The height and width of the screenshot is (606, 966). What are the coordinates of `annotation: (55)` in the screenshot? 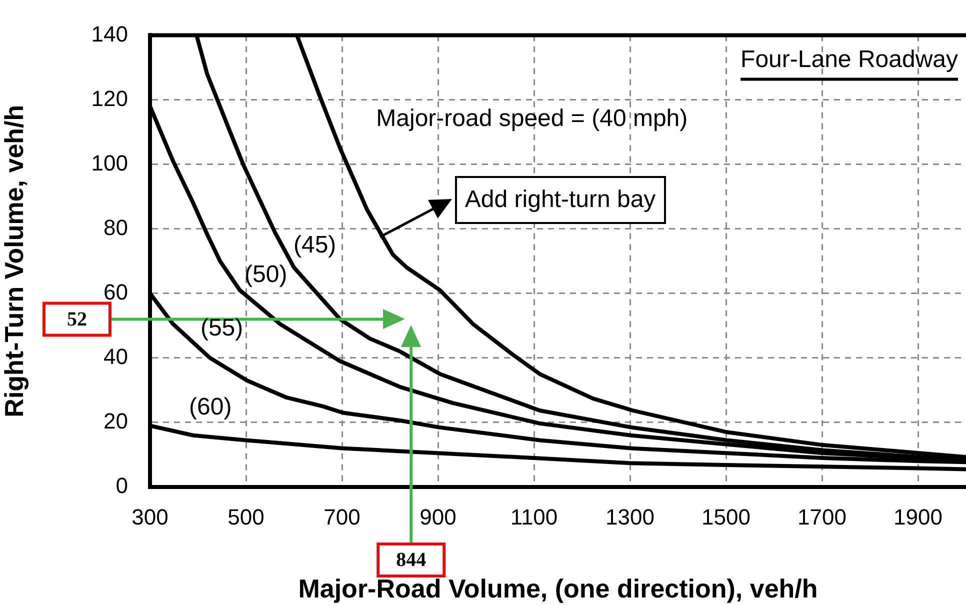 It's located at (222, 328).